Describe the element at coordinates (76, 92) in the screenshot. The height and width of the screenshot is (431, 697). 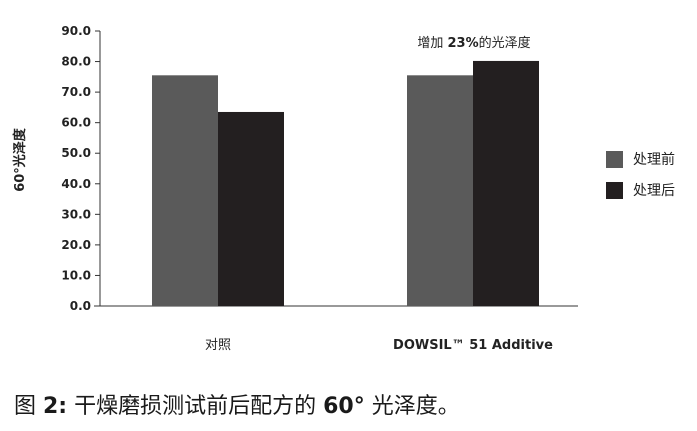
I see `y-tick-label: 70.0` at that location.